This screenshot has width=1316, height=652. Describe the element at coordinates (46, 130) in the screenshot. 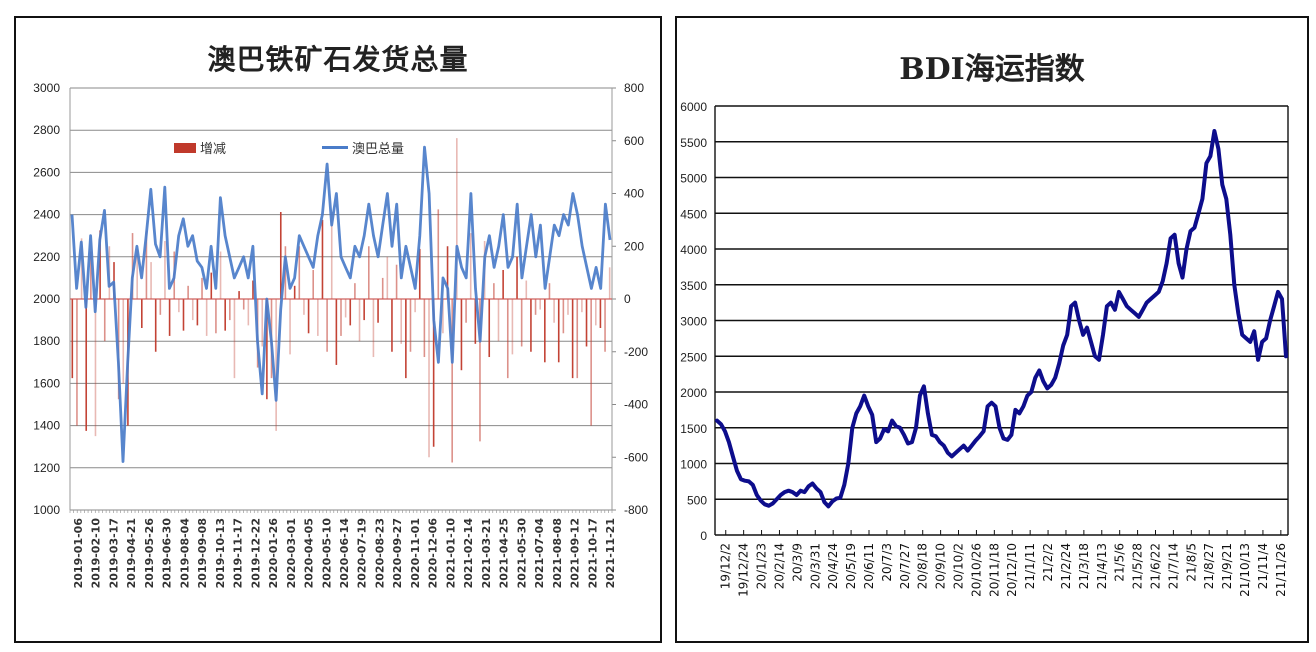

I see `y-tick-left: 2800` at that location.